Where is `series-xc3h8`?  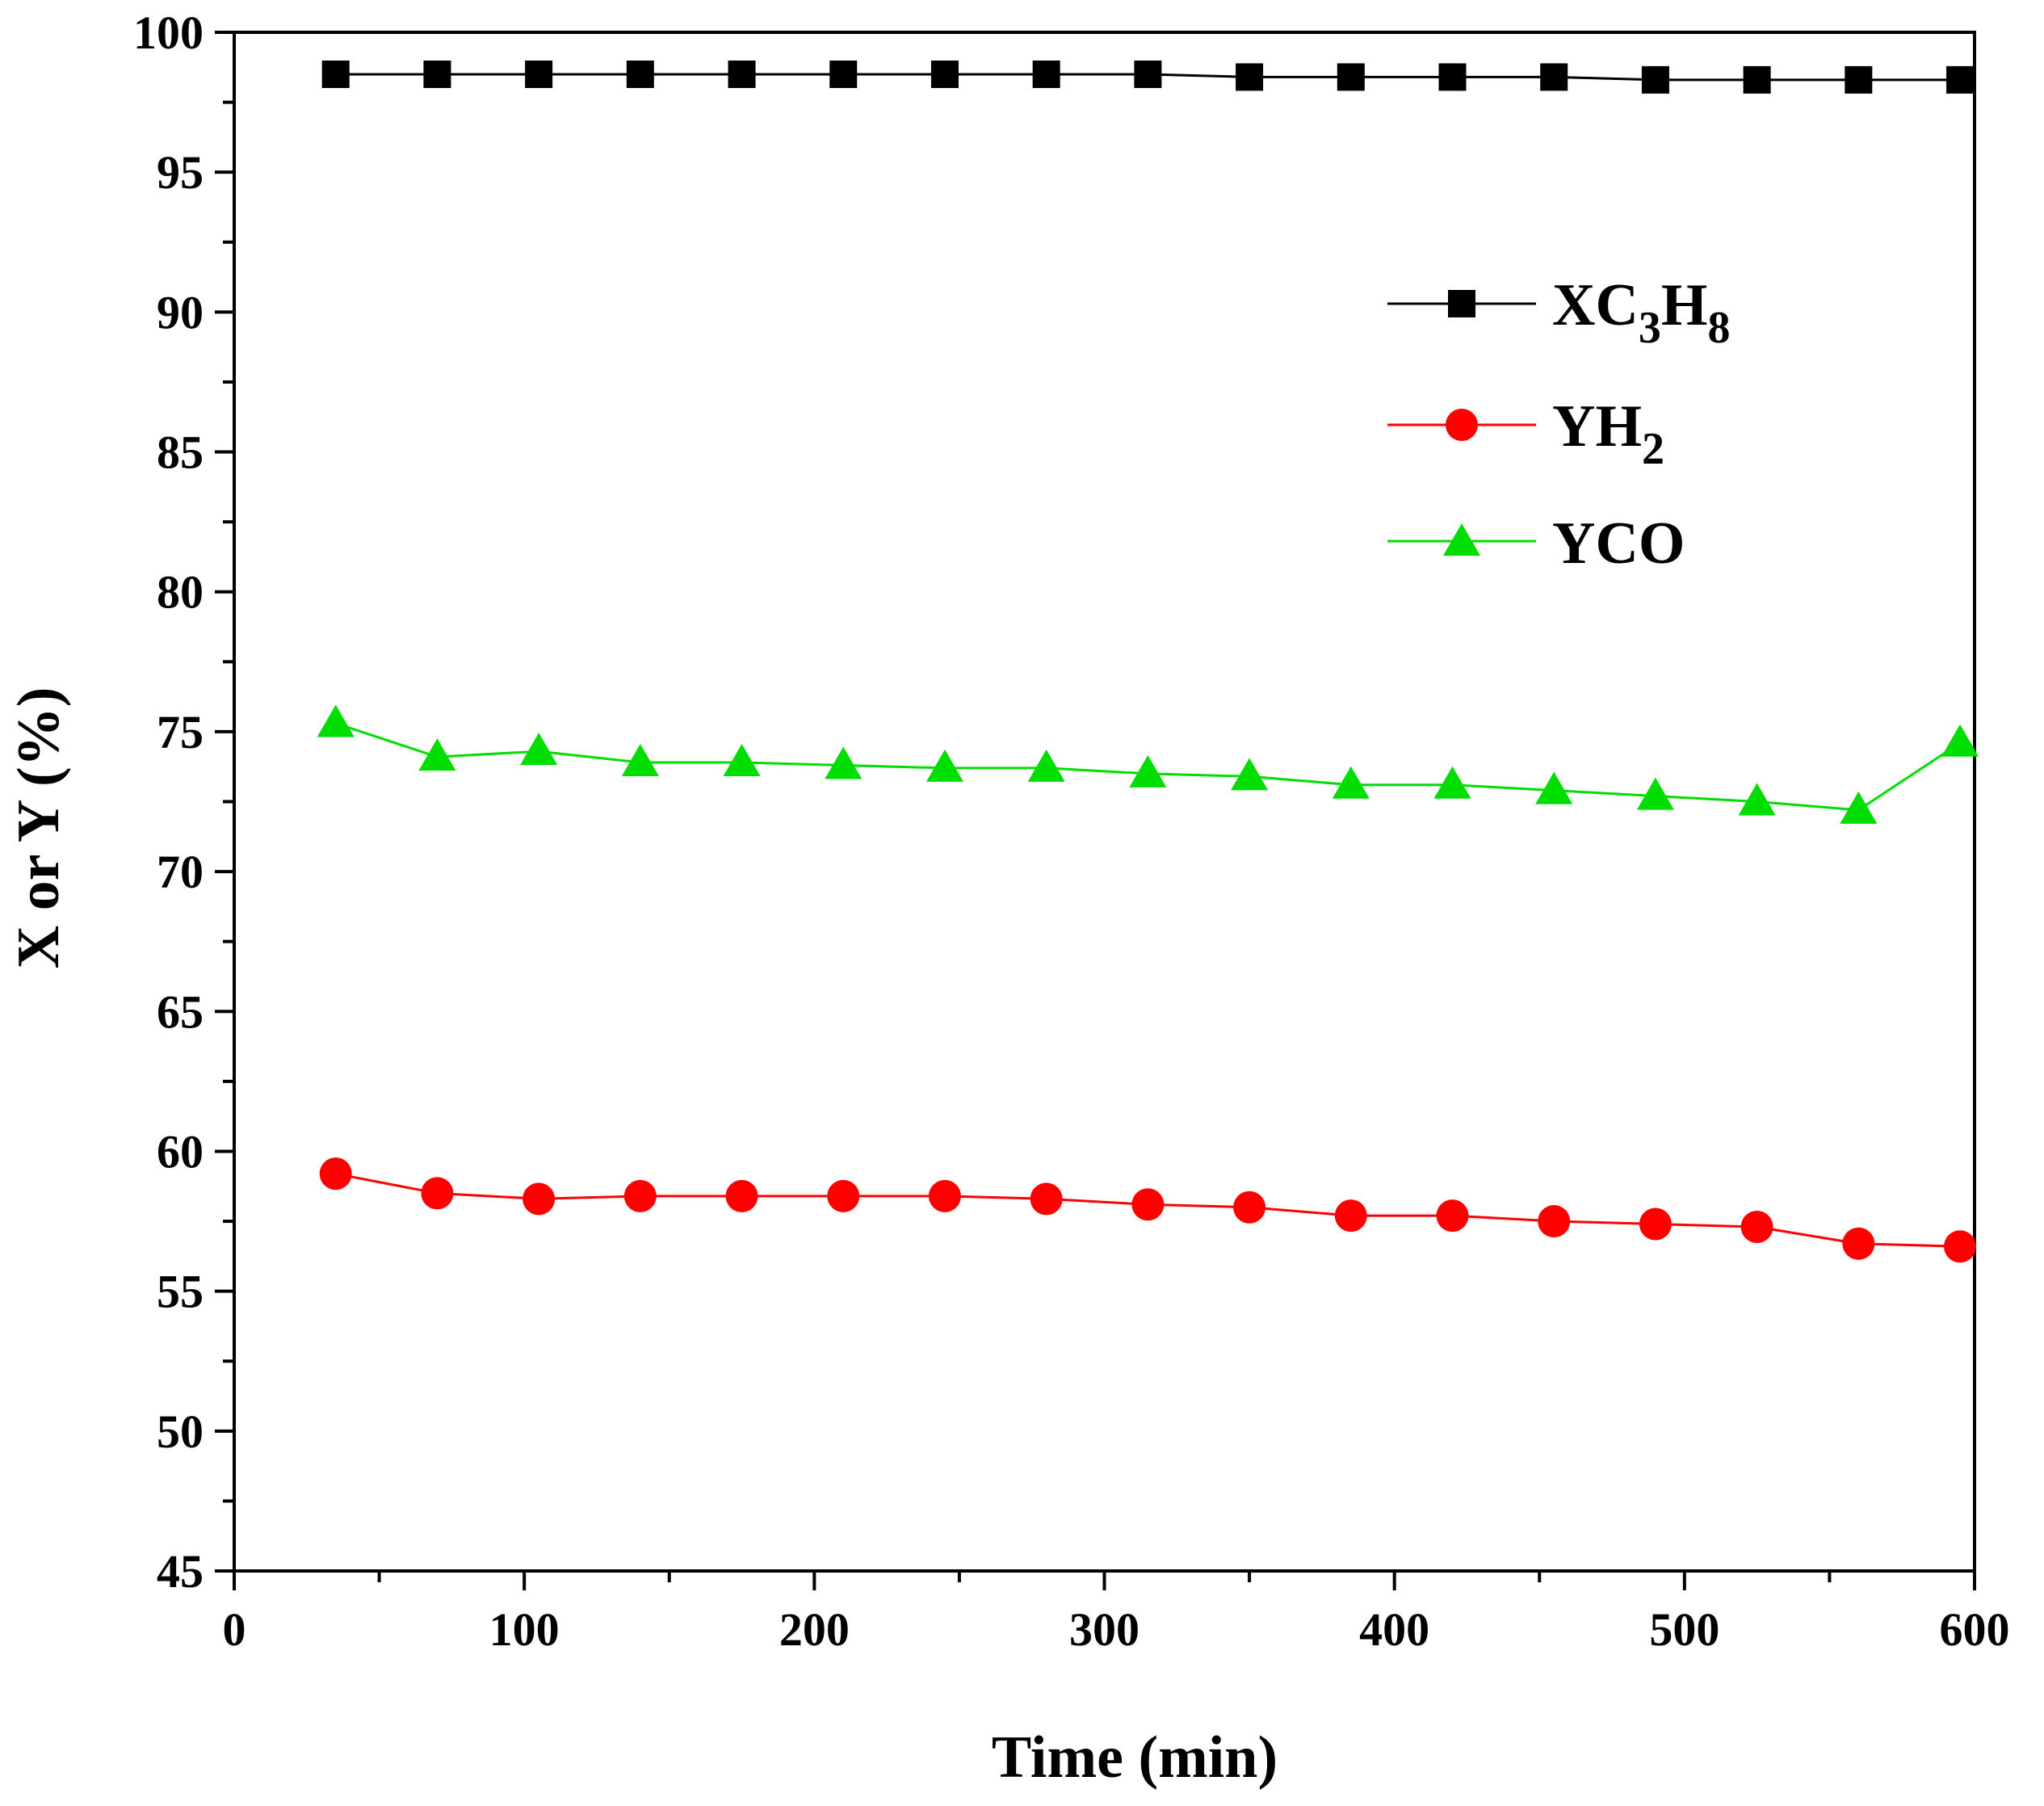 series-xc3h8 is located at coordinates (1148, 77).